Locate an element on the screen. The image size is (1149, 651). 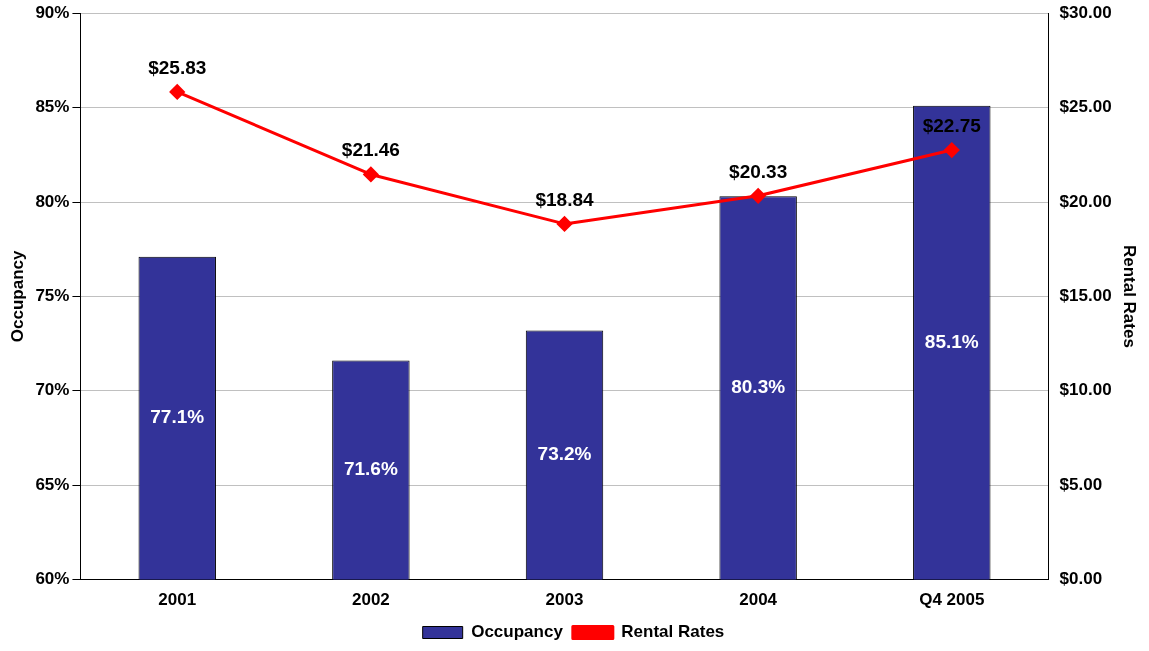
y-tick-label: 70% is located at coordinates (52, 390).